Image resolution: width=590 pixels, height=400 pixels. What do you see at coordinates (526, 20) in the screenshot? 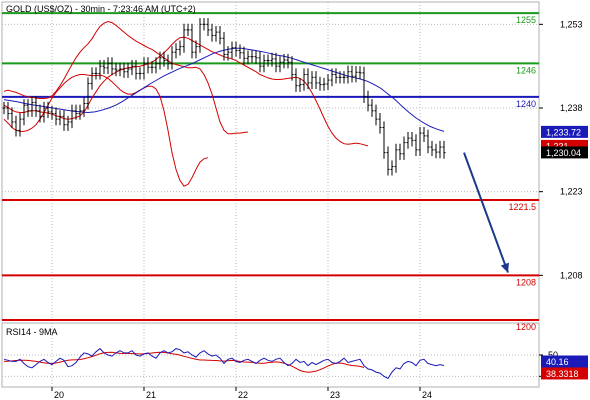
I see `level-label-0: 1255` at bounding box center [526, 20].